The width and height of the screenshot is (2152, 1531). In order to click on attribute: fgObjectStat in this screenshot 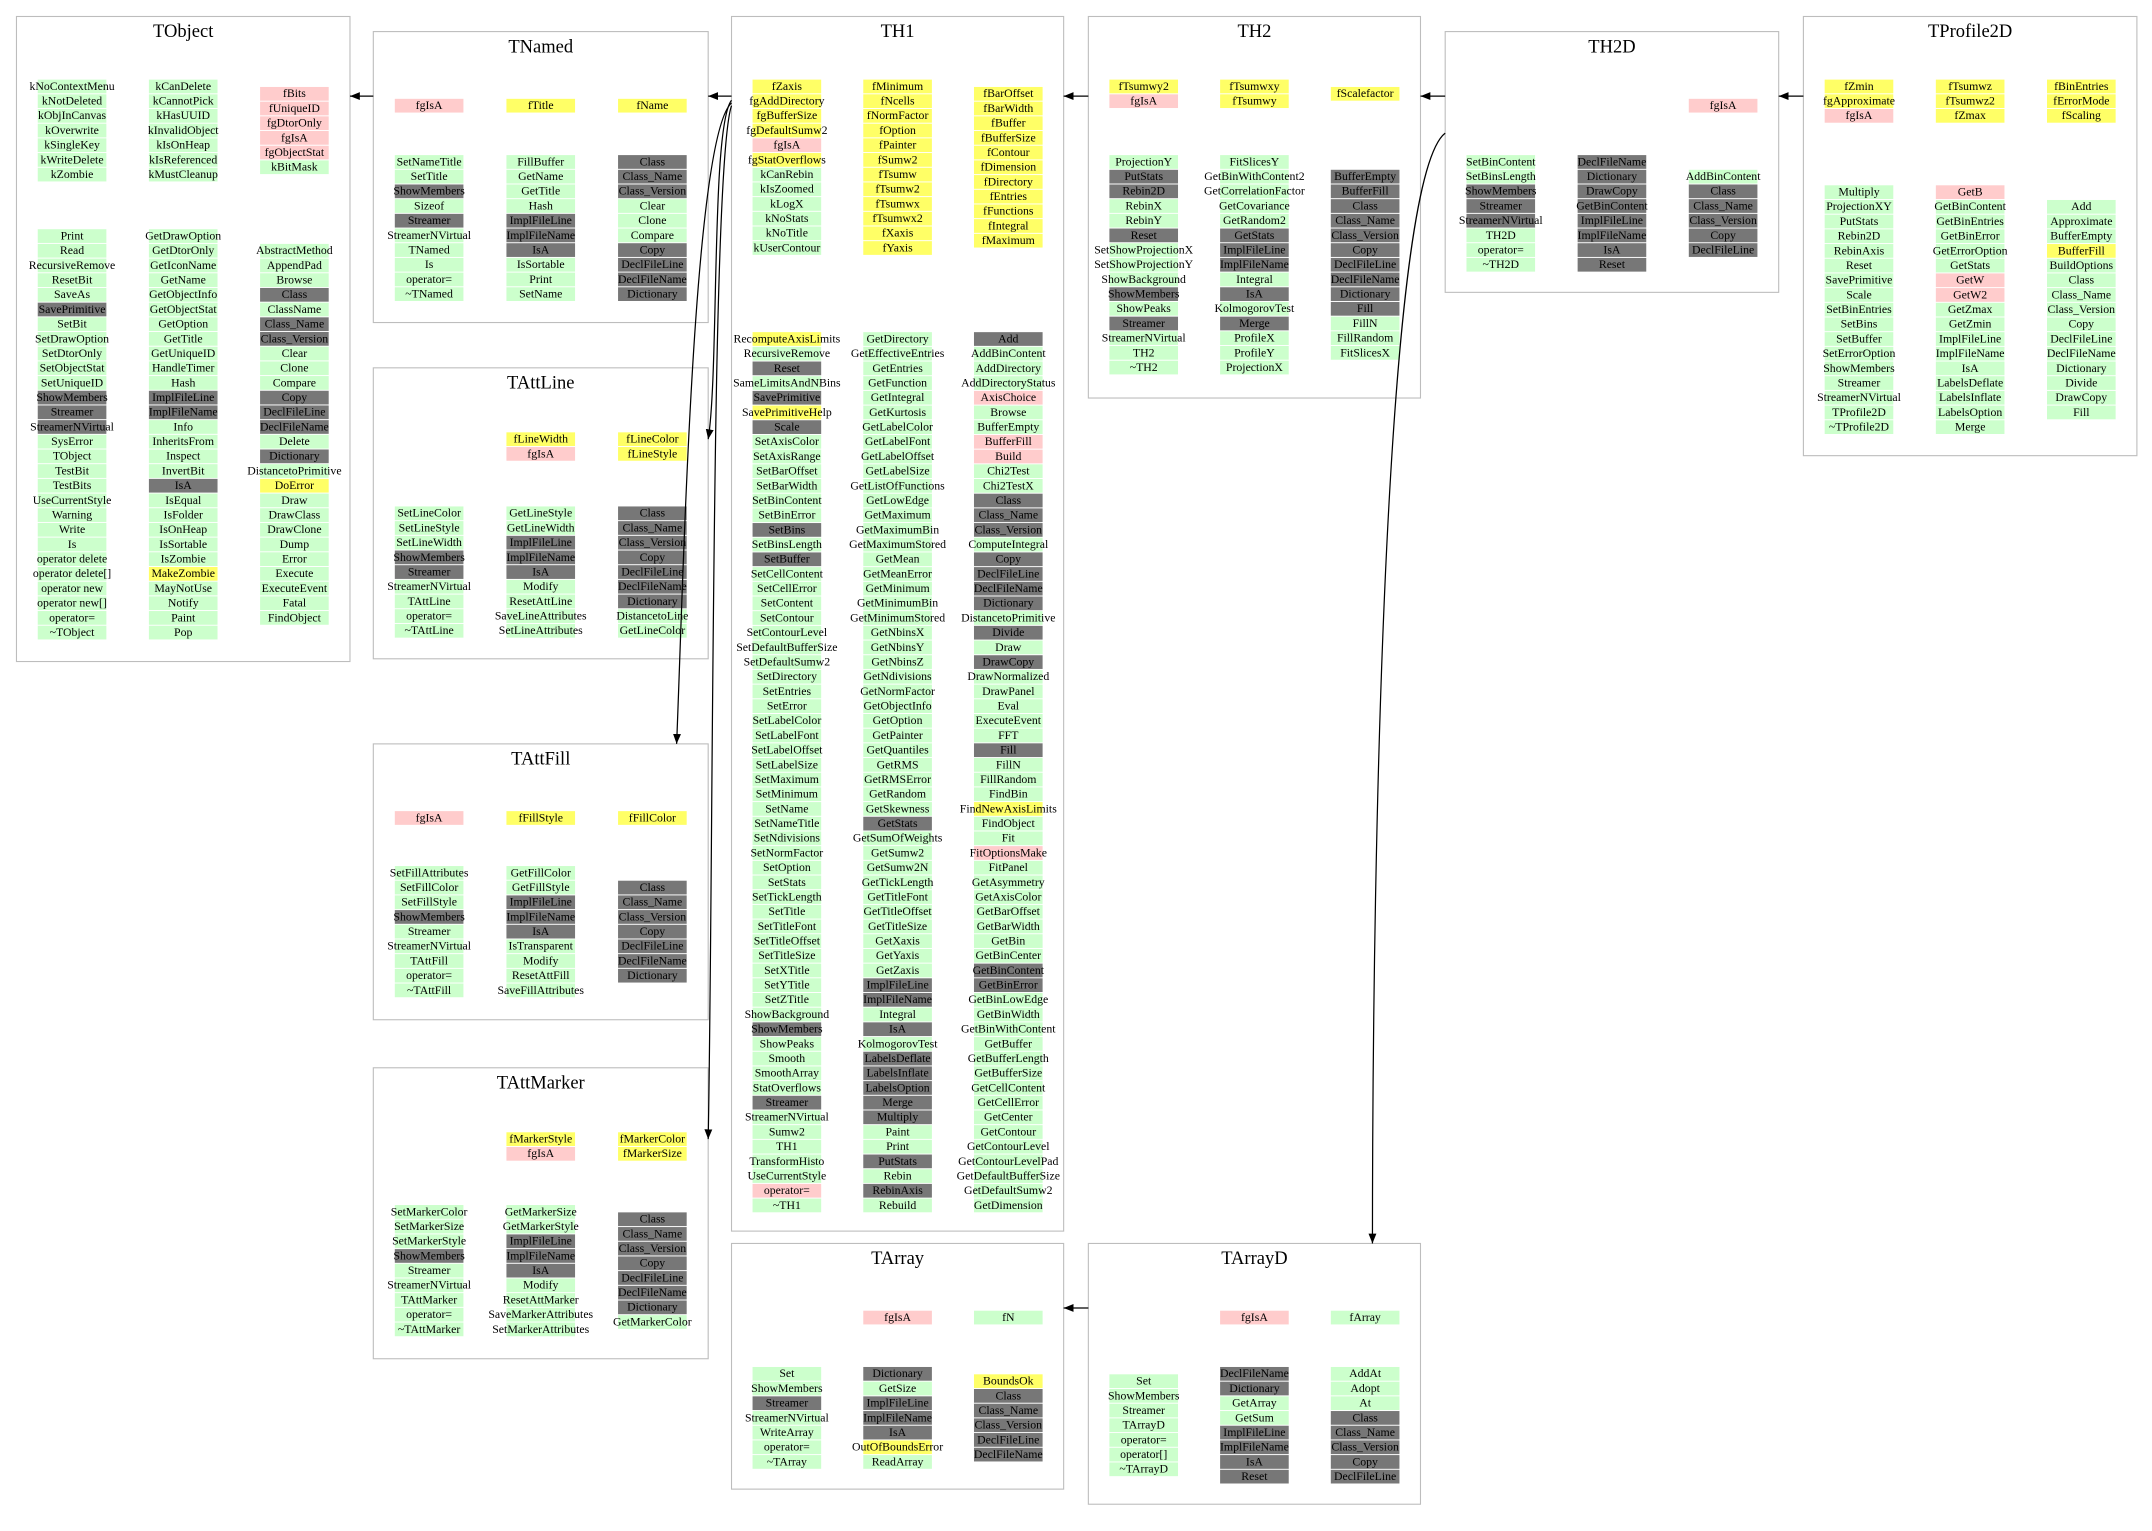, I will do `click(295, 152)`.